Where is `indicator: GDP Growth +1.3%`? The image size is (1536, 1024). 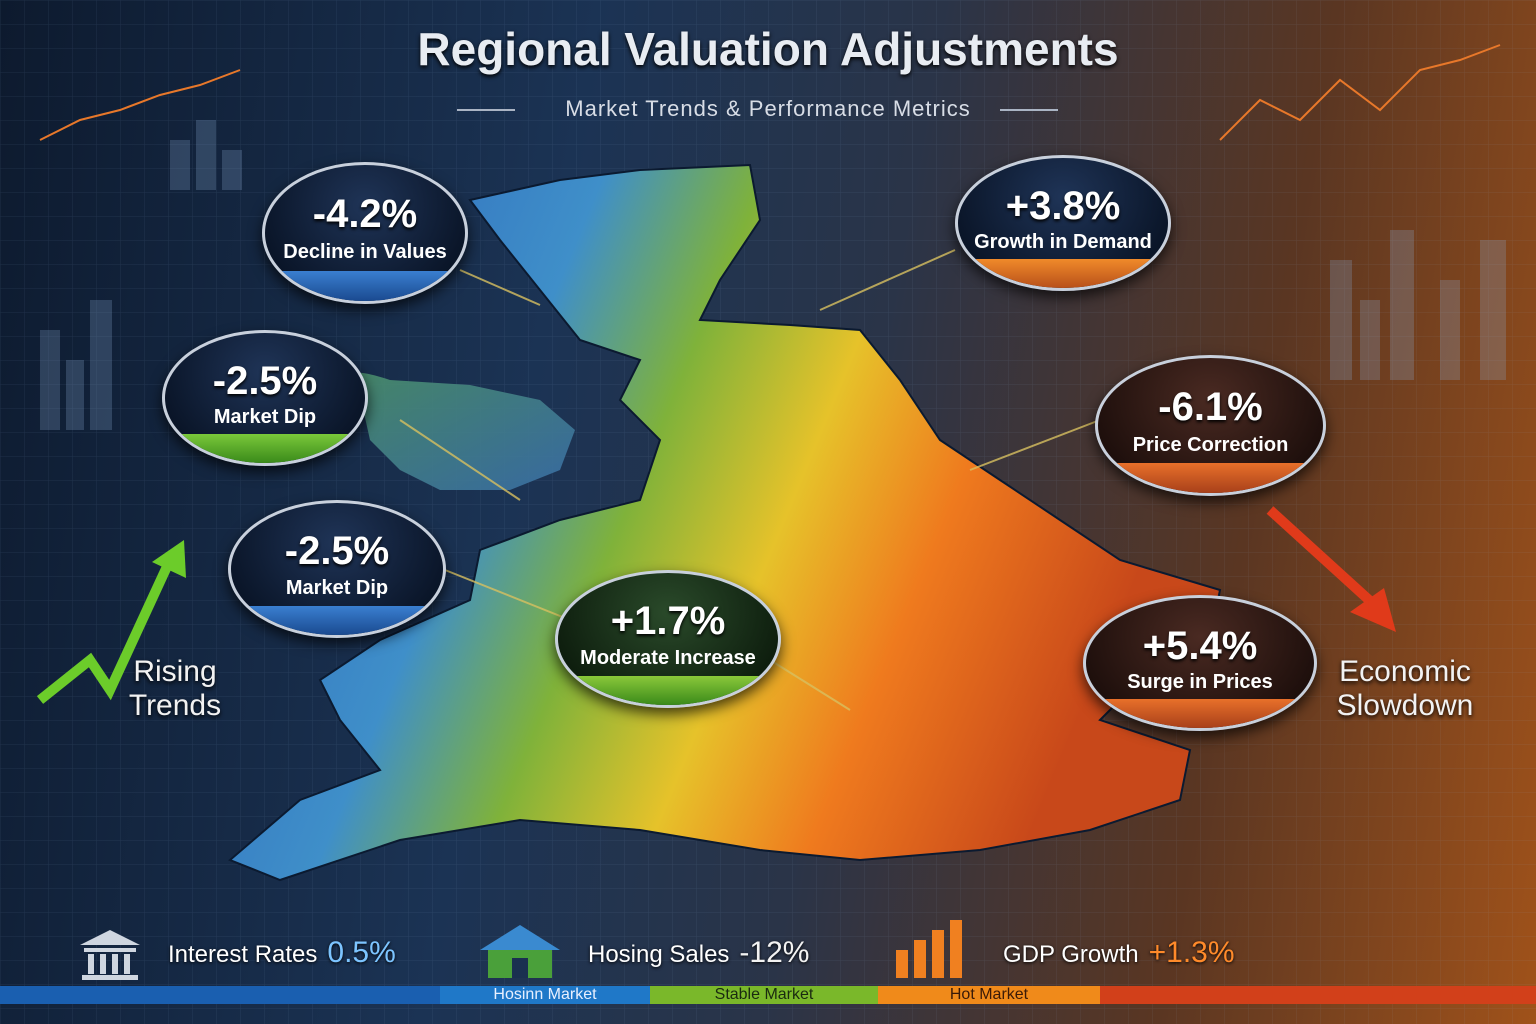
indicator: GDP Growth +1.3% is located at coordinates (1119, 953).